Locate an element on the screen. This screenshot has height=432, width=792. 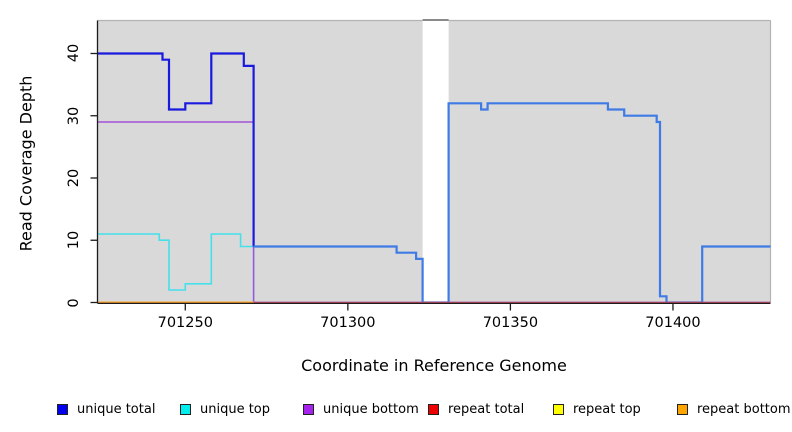
series-line-unique-total is located at coordinates (176, 149).